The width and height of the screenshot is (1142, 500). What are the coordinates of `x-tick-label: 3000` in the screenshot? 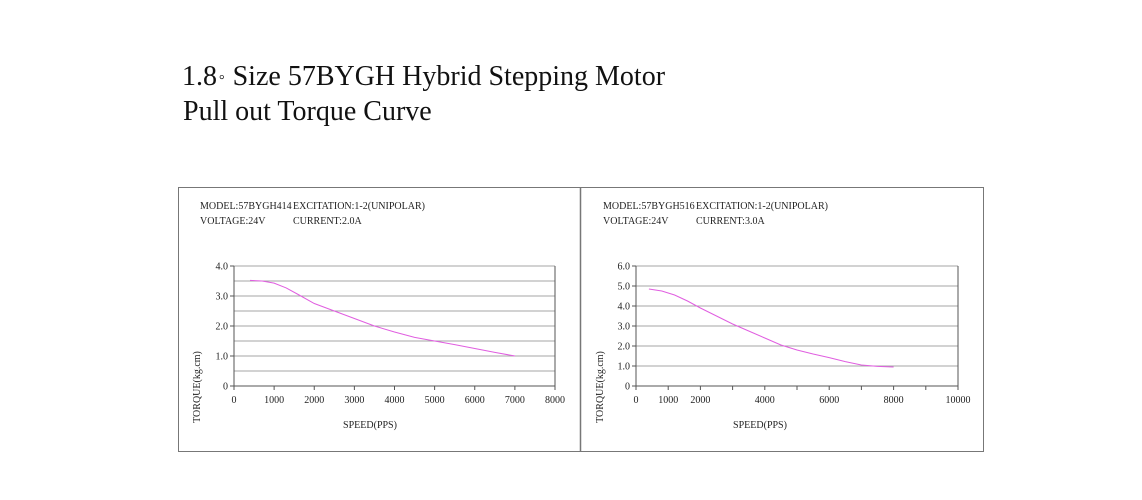 It's located at (354, 400).